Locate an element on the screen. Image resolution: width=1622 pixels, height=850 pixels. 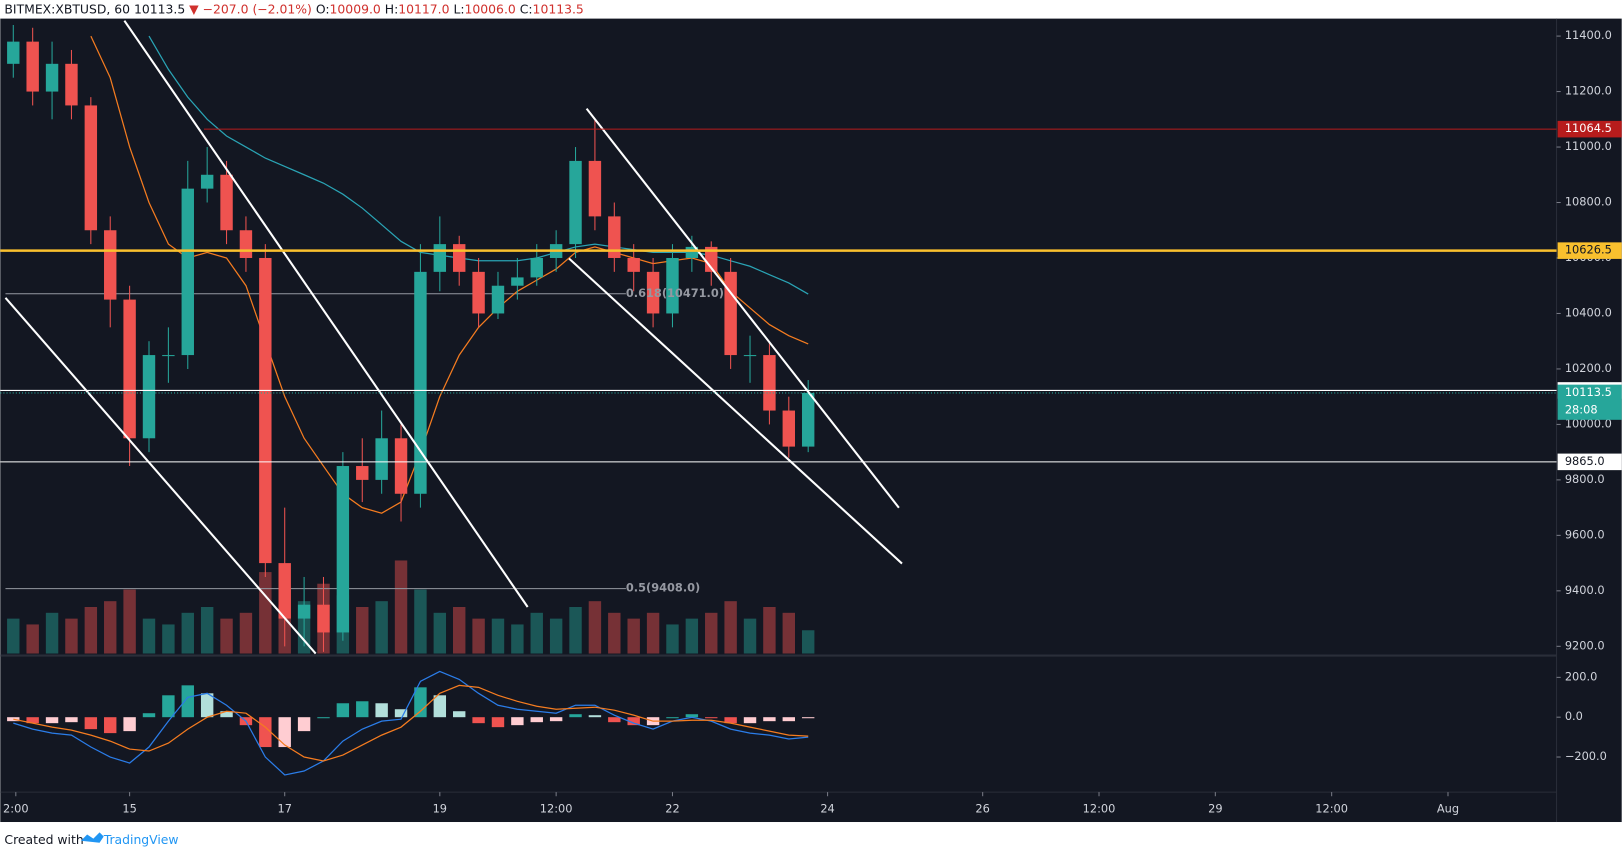
y-tick-label: 9200.0 is located at coordinates (1585, 645).